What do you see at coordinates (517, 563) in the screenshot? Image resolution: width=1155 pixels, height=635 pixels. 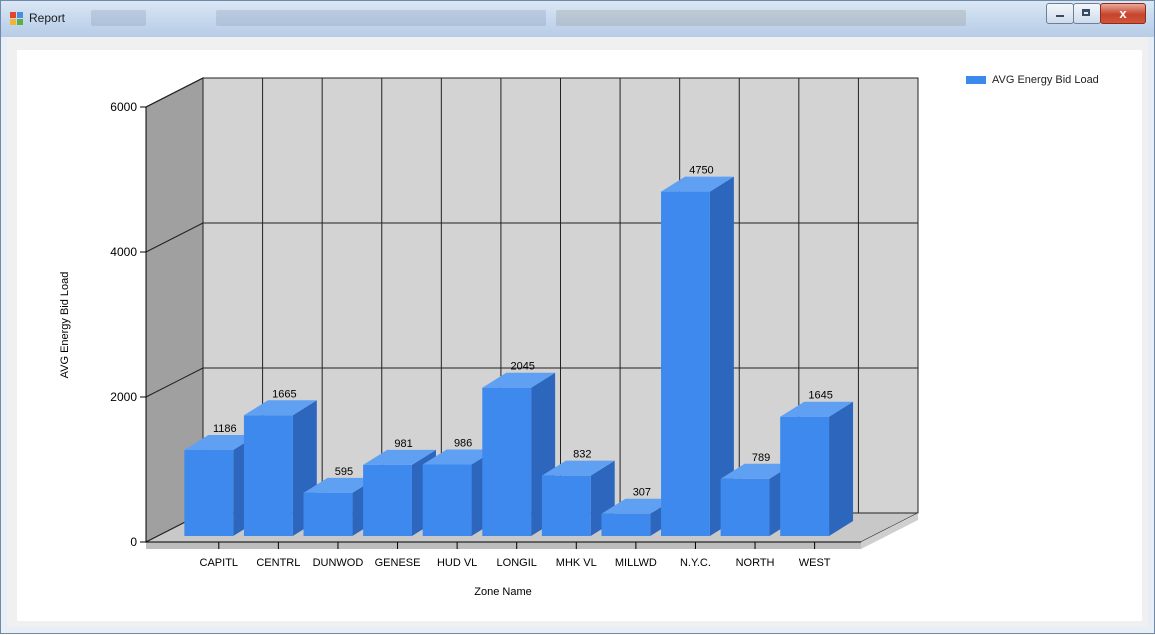 I see `x-tick-label: LONGIL` at bounding box center [517, 563].